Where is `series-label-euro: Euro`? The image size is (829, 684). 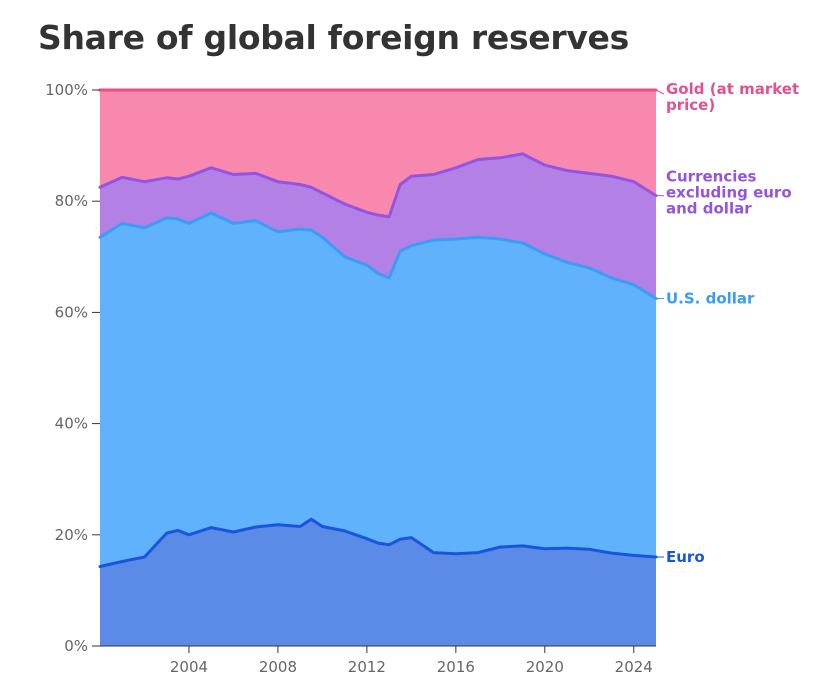
series-label-euro: Euro is located at coordinates (685, 557).